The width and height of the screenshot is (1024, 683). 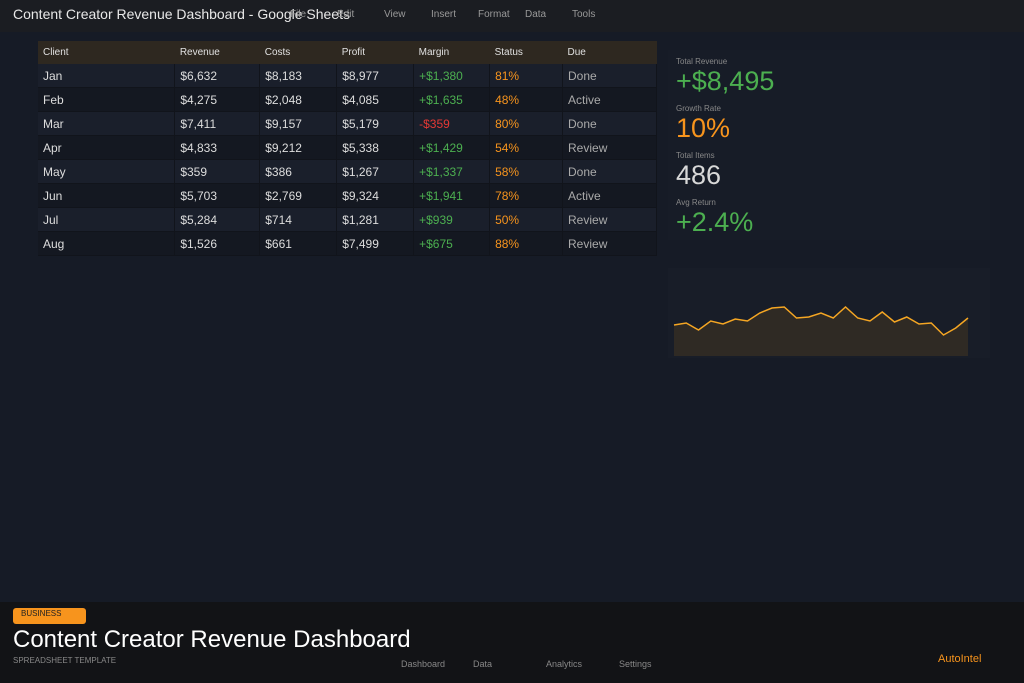 What do you see at coordinates (452, 219) in the screenshot?
I see `table-cell: +$939` at bounding box center [452, 219].